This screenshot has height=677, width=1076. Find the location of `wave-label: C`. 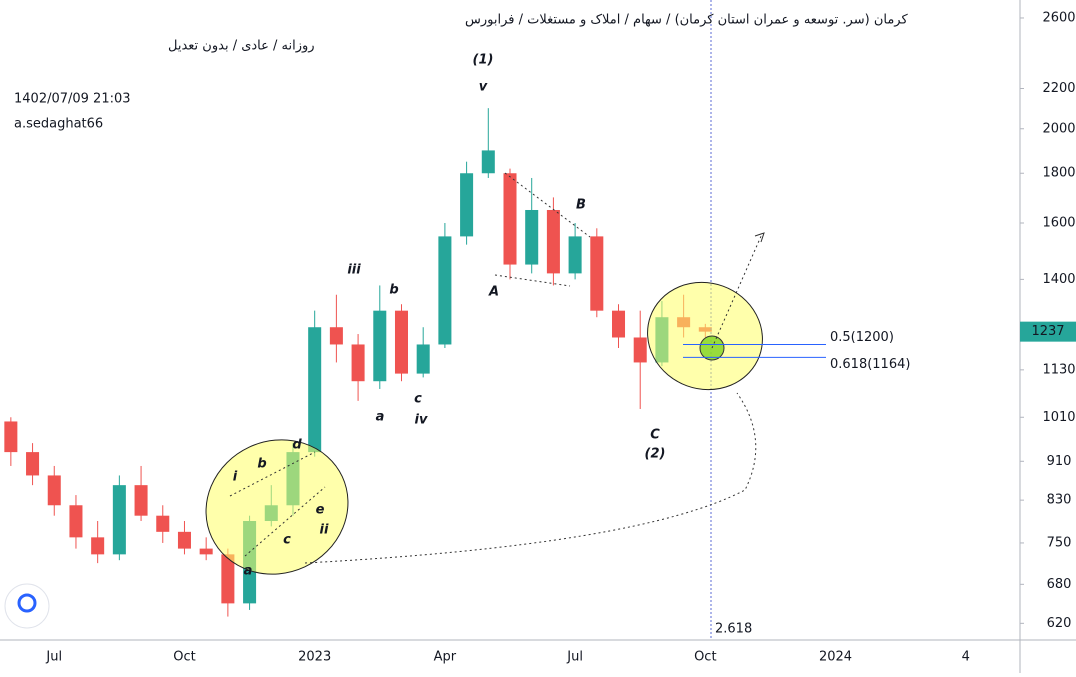

wave-label: C is located at coordinates (655, 435).